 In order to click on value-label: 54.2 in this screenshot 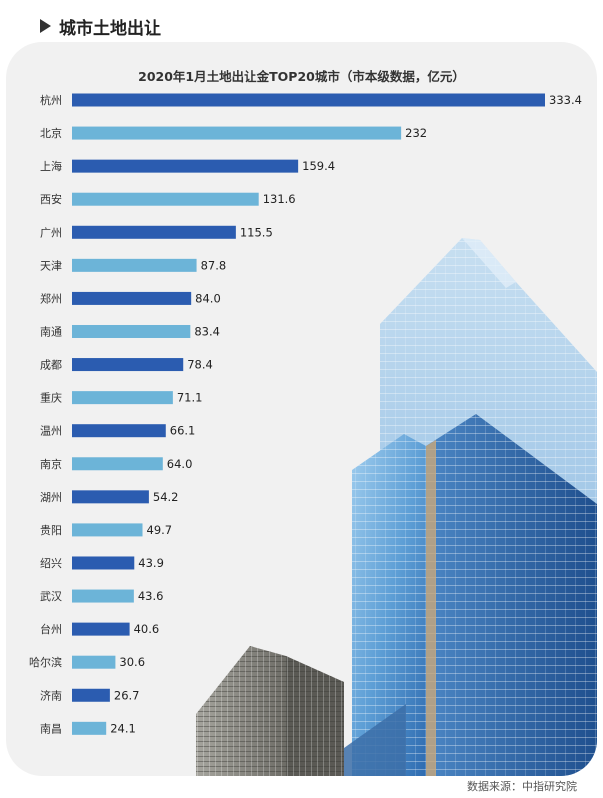, I will do `click(166, 497)`.